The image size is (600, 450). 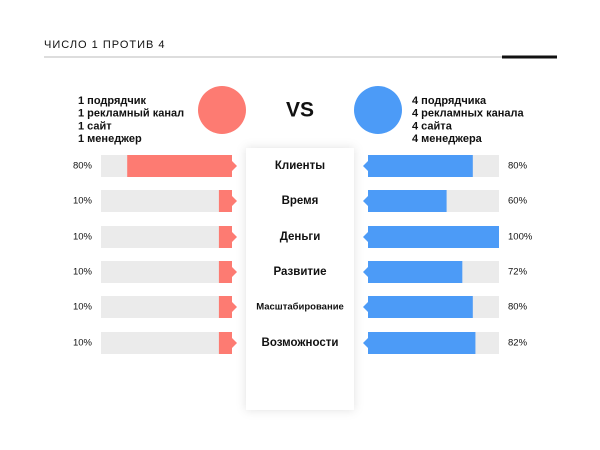 I want to click on category-label: Масштабирование, so click(x=300, y=307).